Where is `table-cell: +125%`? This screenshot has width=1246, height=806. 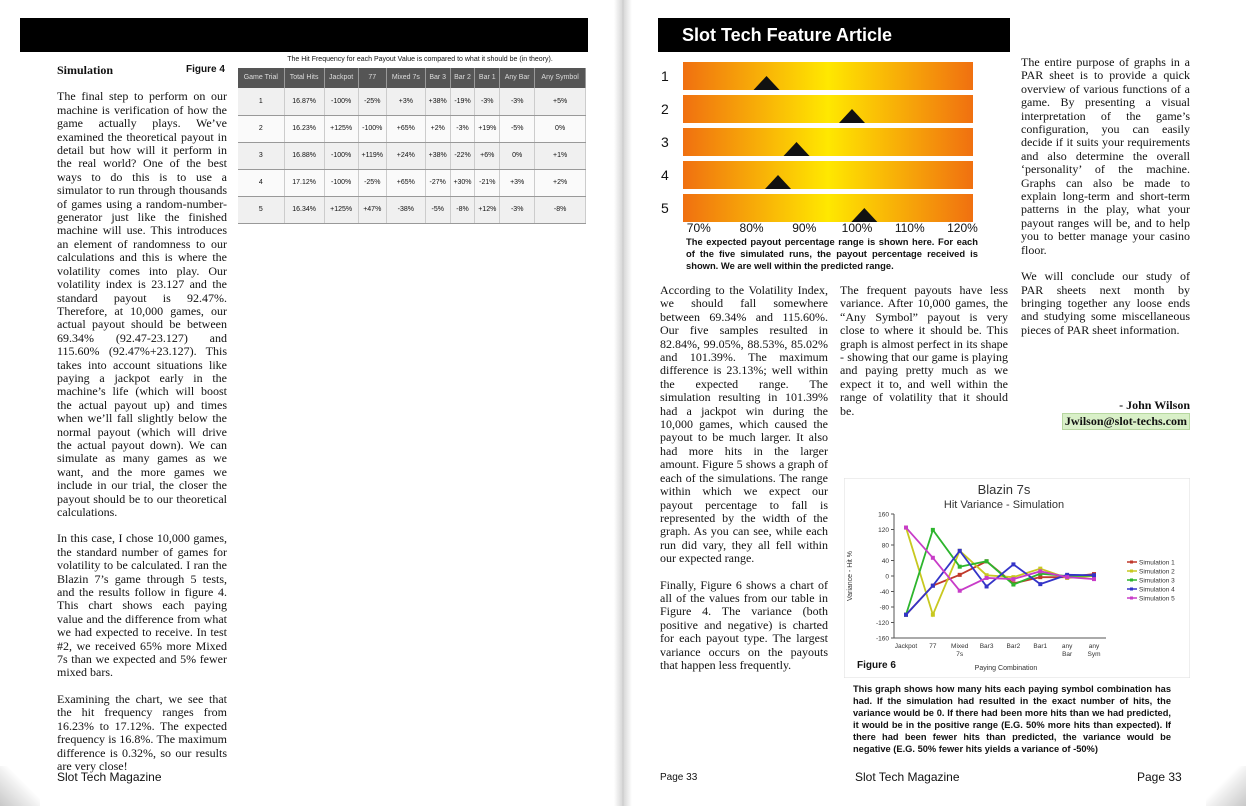
table-cell: +125% is located at coordinates (341, 210).